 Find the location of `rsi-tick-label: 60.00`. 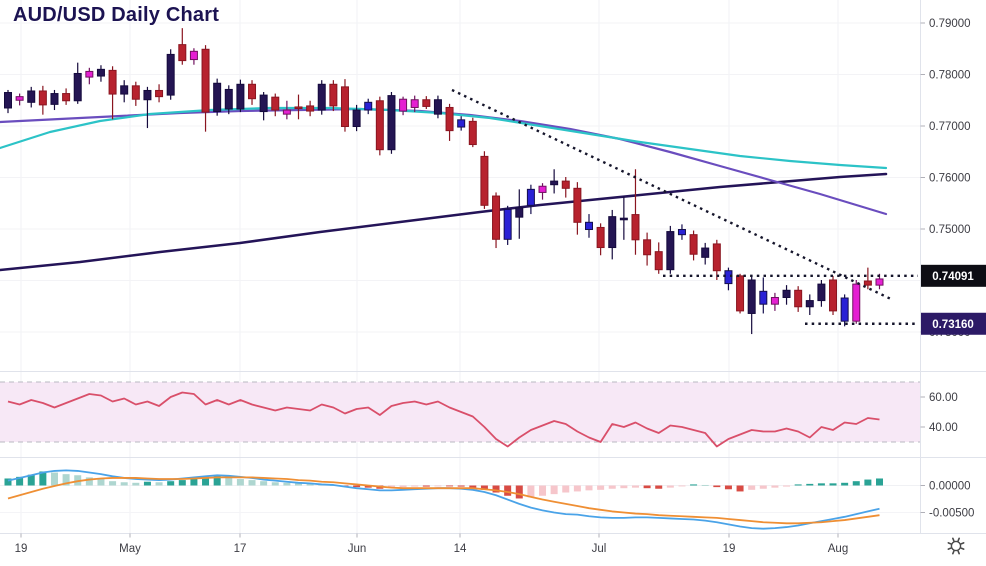

rsi-tick-label: 60.00 is located at coordinates (943, 398).